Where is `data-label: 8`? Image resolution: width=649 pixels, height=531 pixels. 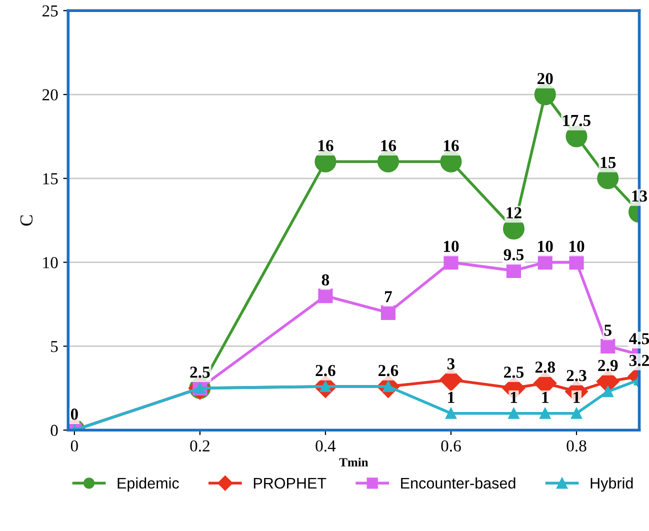 data-label: 8 is located at coordinates (326, 280).